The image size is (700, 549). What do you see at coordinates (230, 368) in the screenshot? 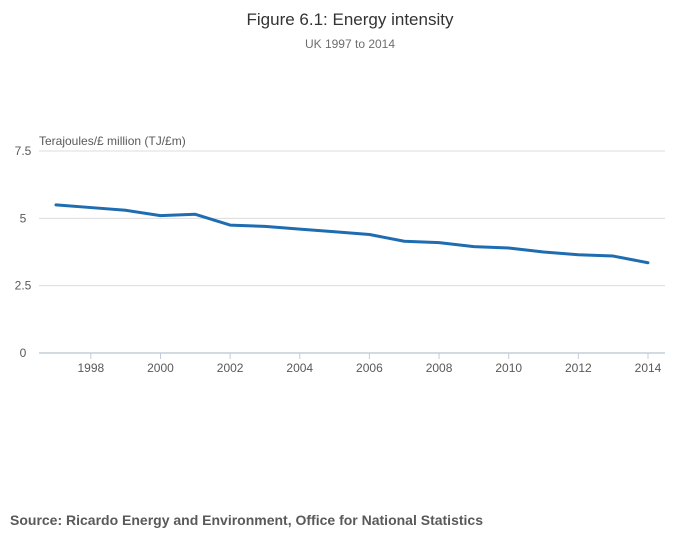
I see `x-tick-label: 2002` at bounding box center [230, 368].